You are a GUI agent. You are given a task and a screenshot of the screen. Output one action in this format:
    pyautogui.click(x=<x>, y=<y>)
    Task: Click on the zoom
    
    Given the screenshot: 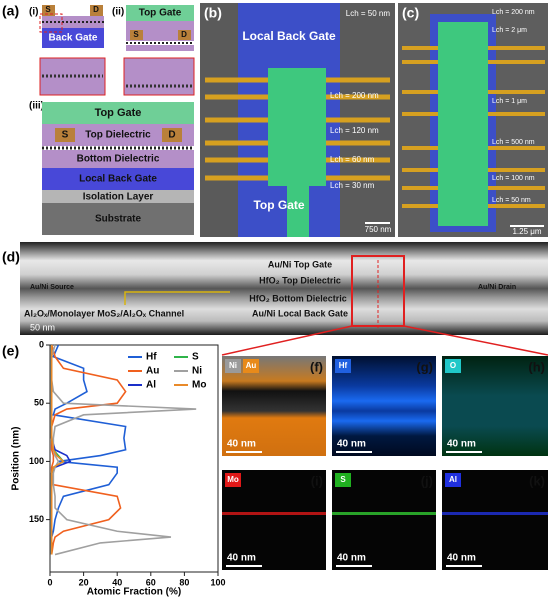 What is the action you would take?
    pyautogui.click(x=159, y=76)
    